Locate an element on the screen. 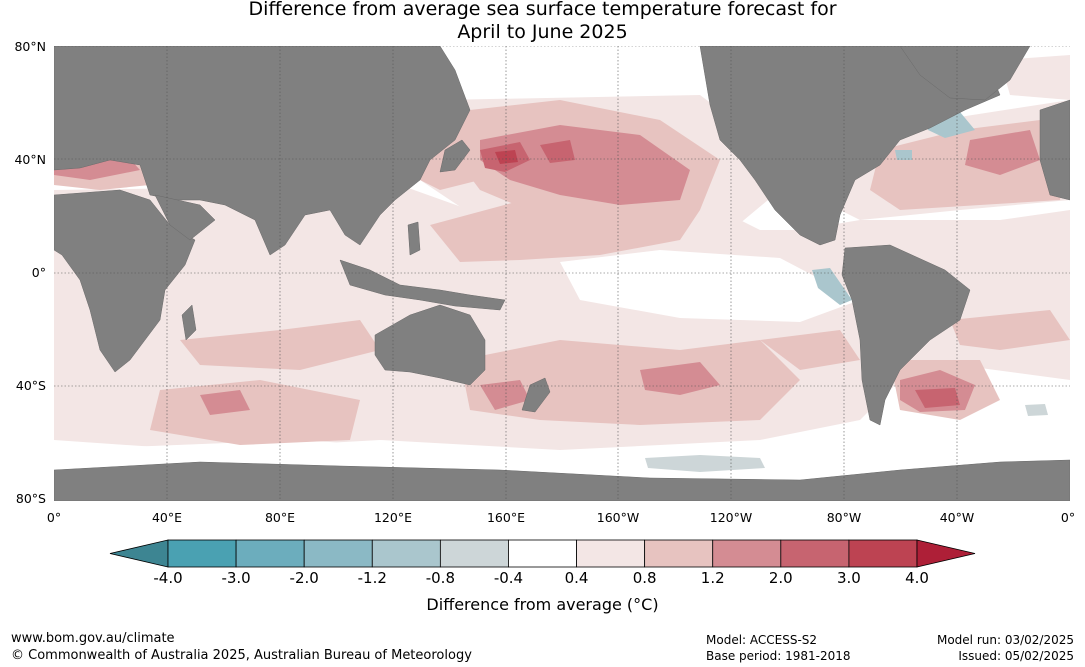 The width and height of the screenshot is (1085, 667). land-eurasia is located at coordinates (262, 151).